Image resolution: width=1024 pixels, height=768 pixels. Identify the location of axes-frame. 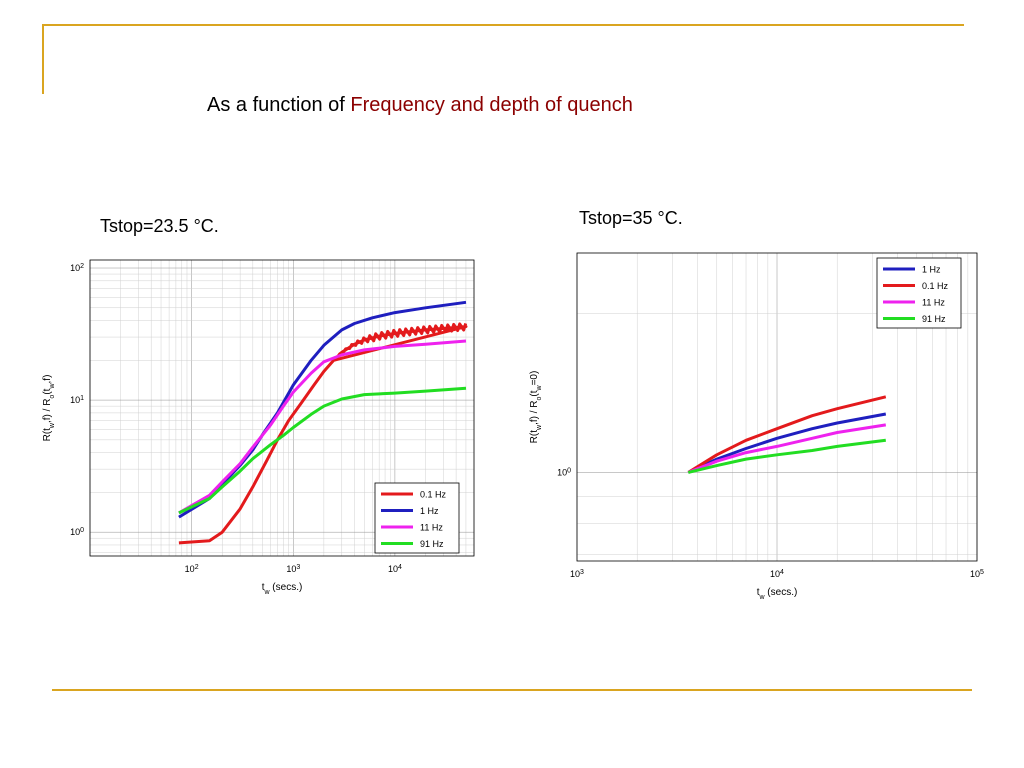
(282, 408).